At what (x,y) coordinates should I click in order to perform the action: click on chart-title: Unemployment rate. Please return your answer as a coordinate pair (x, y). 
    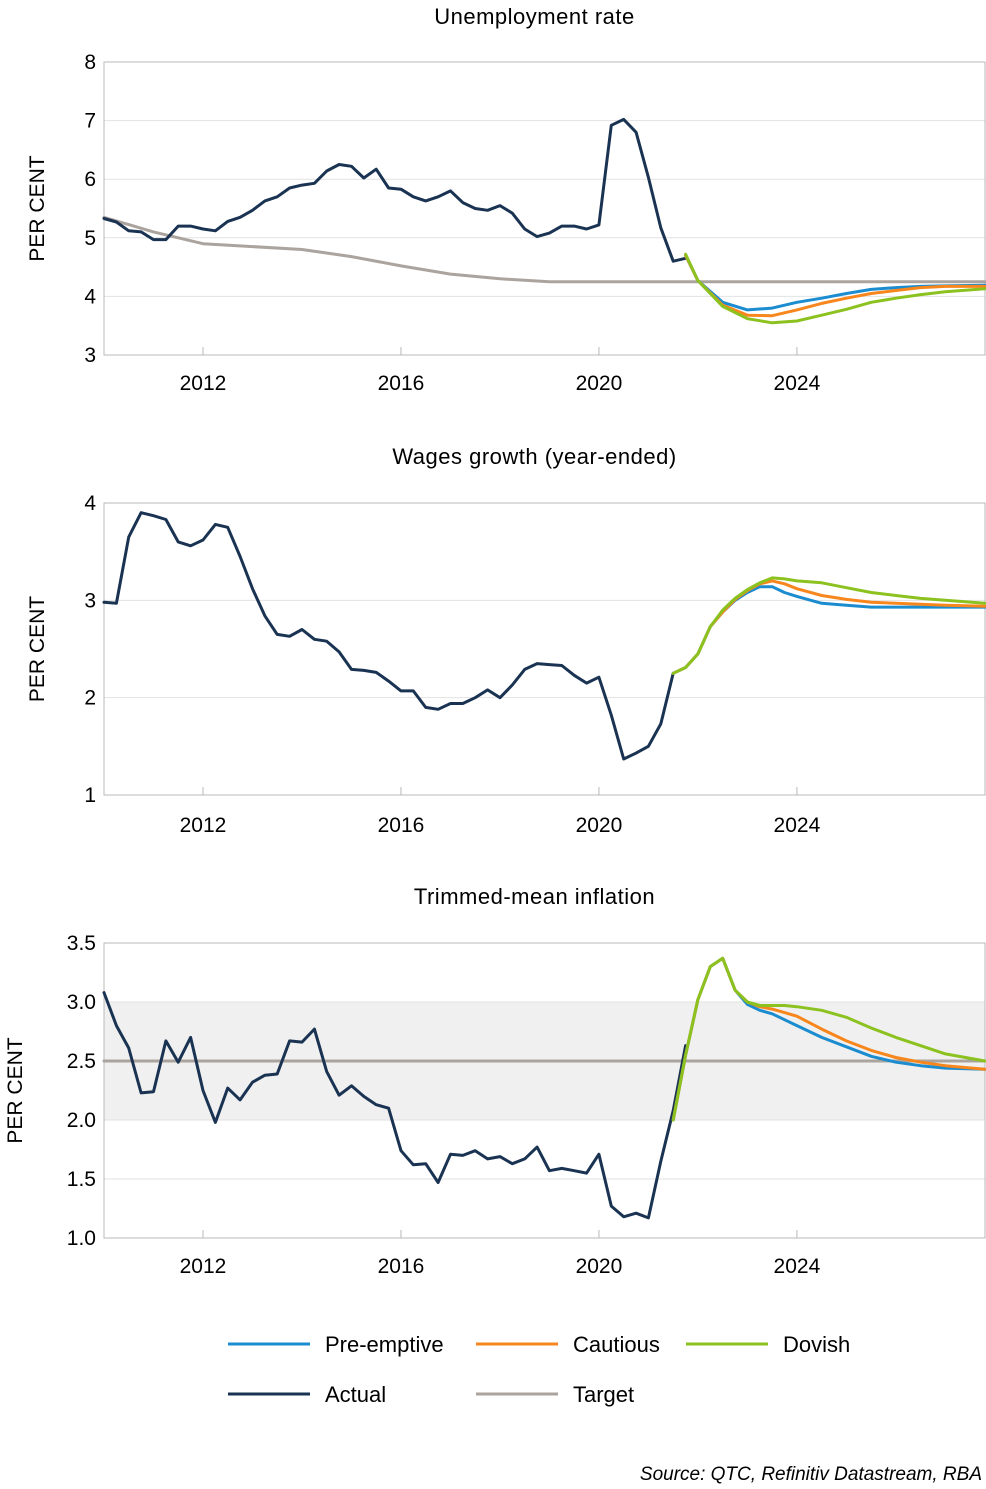
    Looking at the image, I should click on (534, 16).